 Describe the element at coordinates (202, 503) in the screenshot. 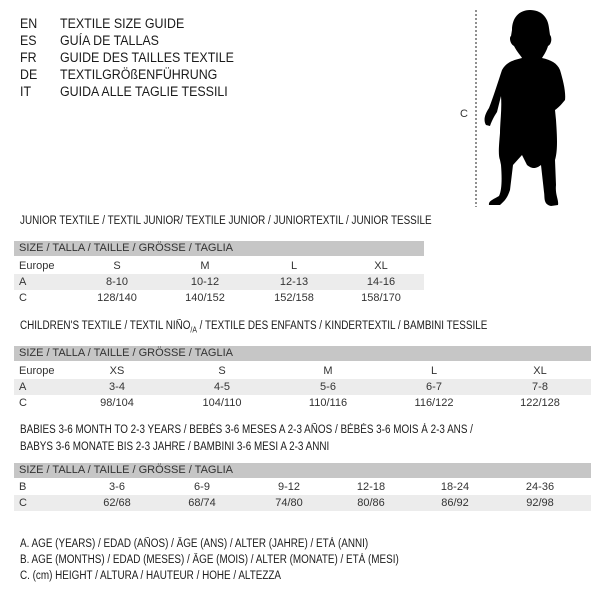

I see `table-cell: 68/74` at that location.